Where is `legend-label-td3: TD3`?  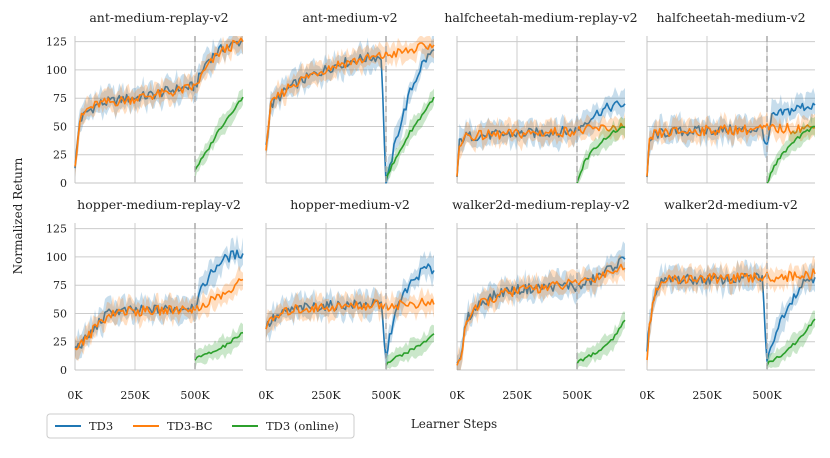 legend-label-td3: TD3 is located at coordinates (101, 426).